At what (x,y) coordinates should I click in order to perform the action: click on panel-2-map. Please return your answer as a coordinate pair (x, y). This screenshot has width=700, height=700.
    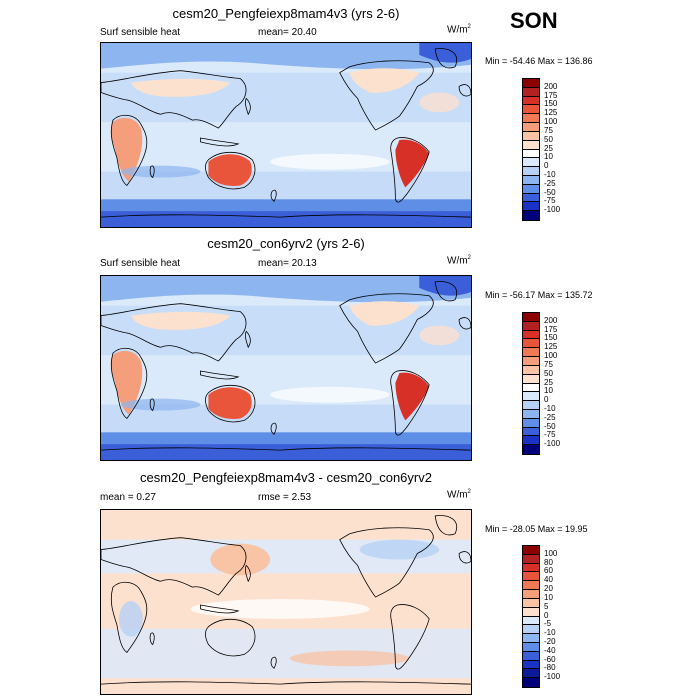
    Looking at the image, I should click on (286, 368).